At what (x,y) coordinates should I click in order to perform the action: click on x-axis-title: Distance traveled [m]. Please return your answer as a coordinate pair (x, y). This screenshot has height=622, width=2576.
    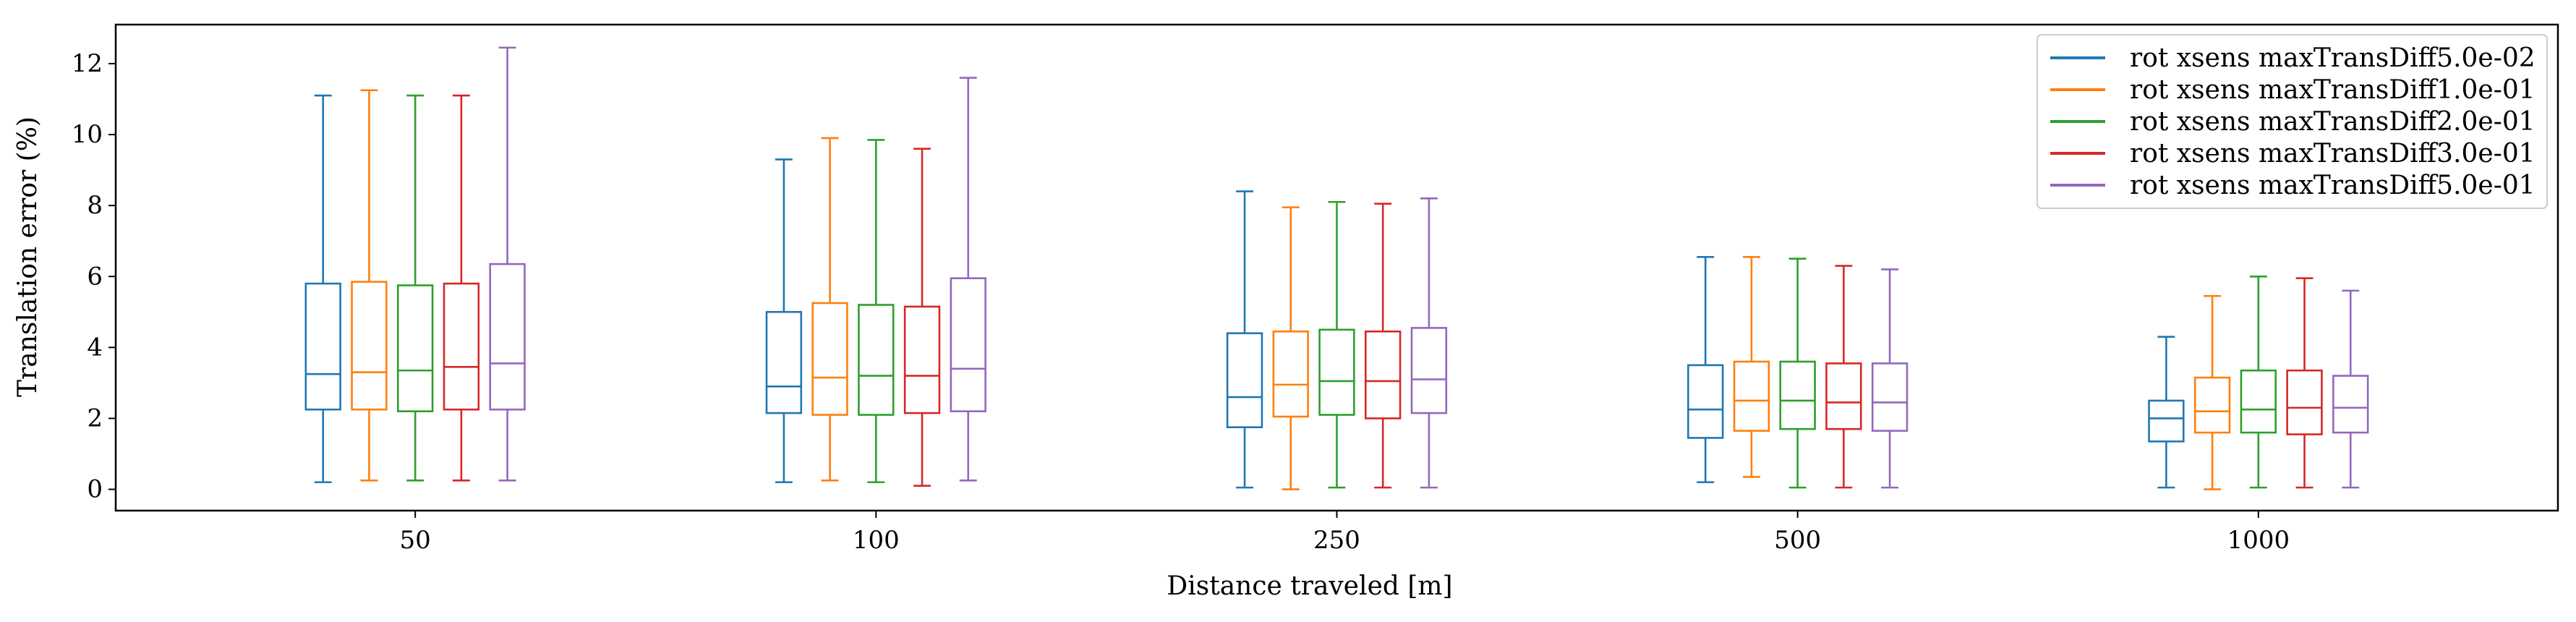
    Looking at the image, I should click on (1309, 586).